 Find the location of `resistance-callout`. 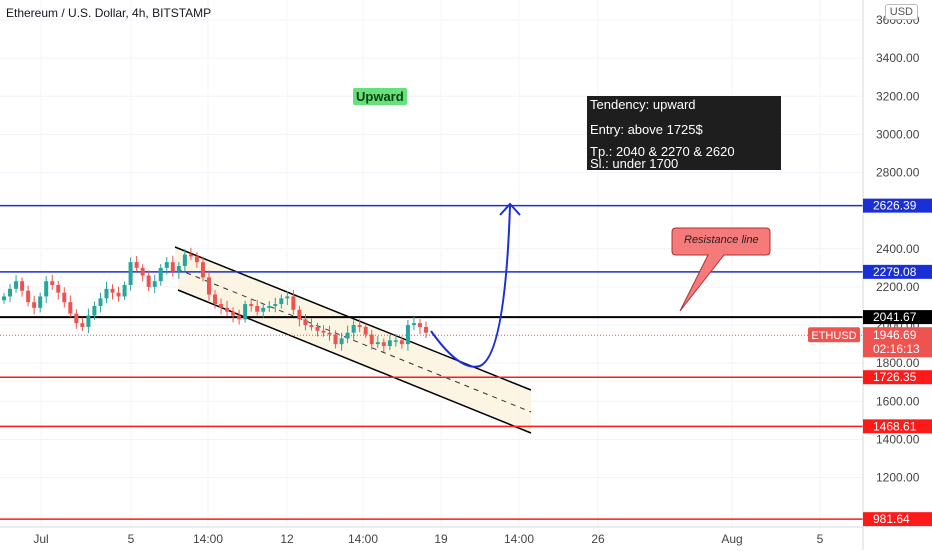

resistance-callout is located at coordinates (721, 269).